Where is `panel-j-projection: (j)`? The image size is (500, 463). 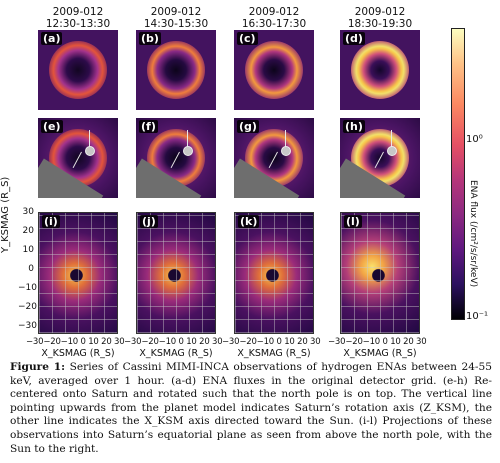
panel-j-projection: (j) is located at coordinates (176, 273).